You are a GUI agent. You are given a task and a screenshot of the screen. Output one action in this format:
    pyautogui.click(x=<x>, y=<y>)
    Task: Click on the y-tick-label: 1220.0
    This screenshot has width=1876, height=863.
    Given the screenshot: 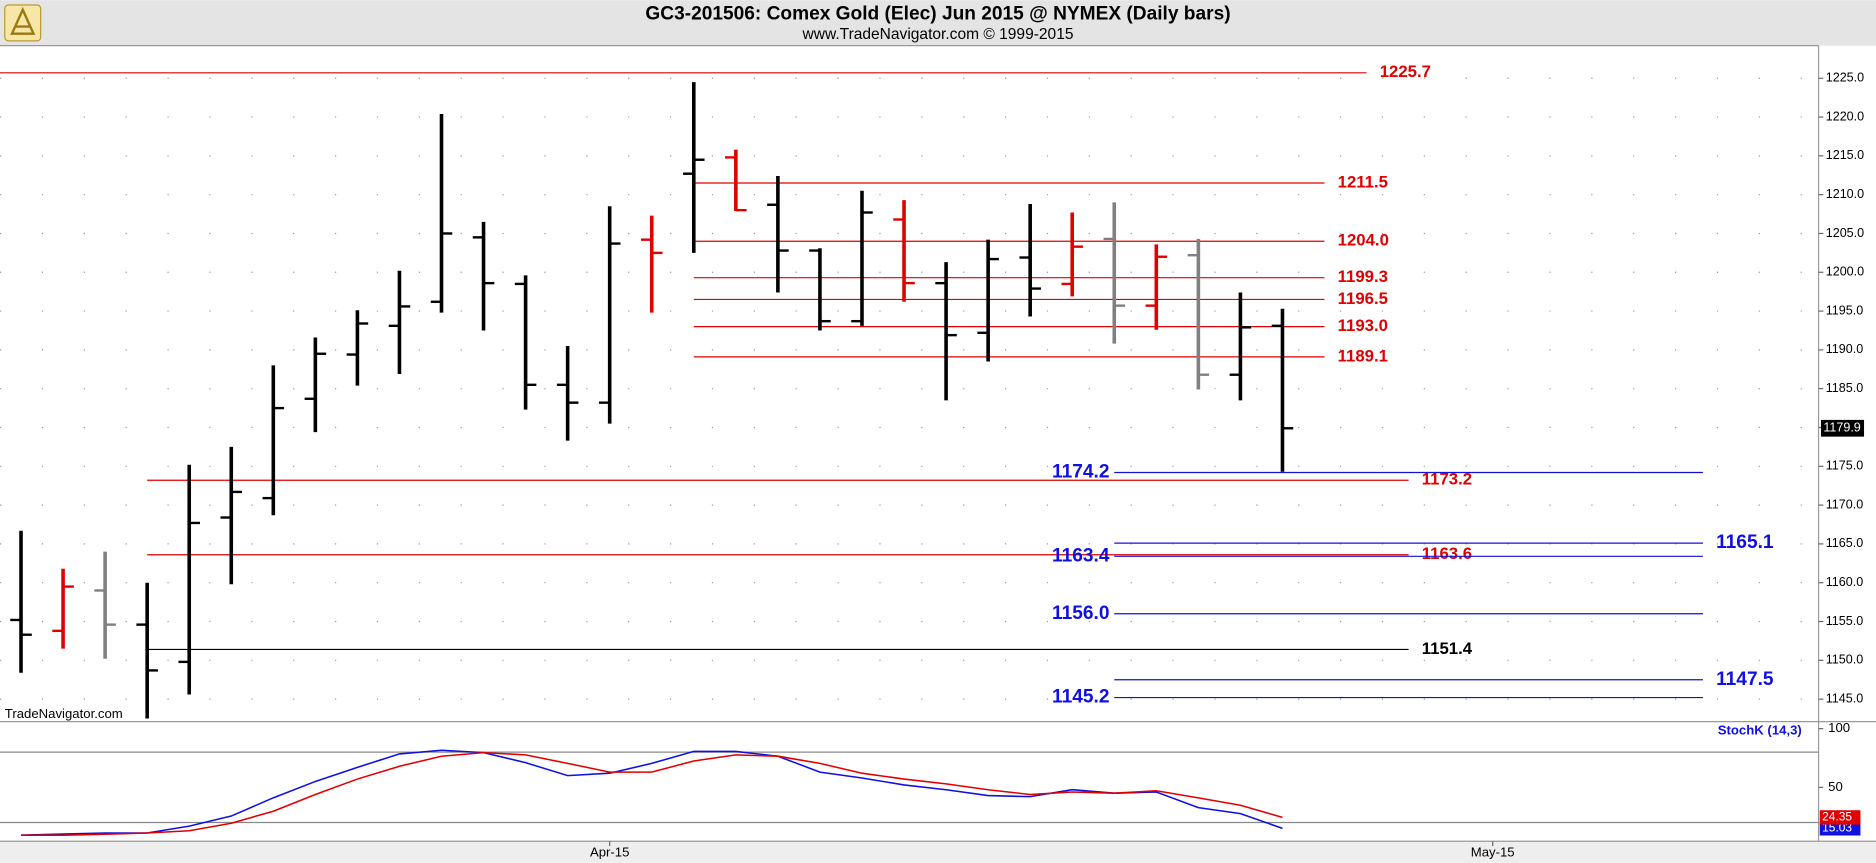 What is the action you would take?
    pyautogui.click(x=1845, y=116)
    